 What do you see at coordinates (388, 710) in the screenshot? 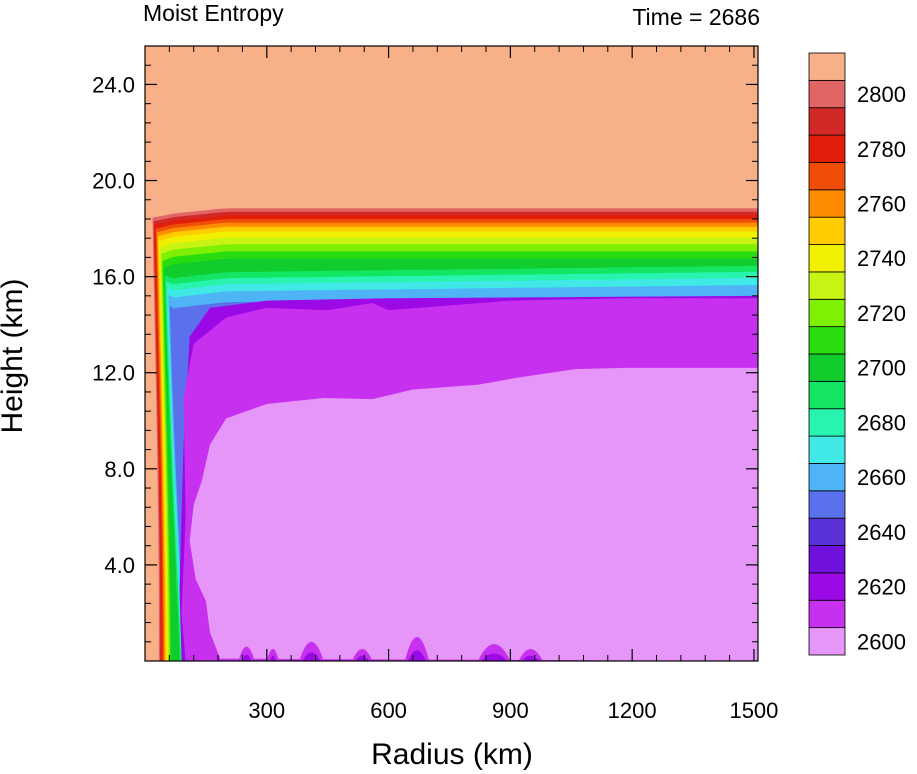
I see `x-tick-label-600: 600` at bounding box center [388, 710].